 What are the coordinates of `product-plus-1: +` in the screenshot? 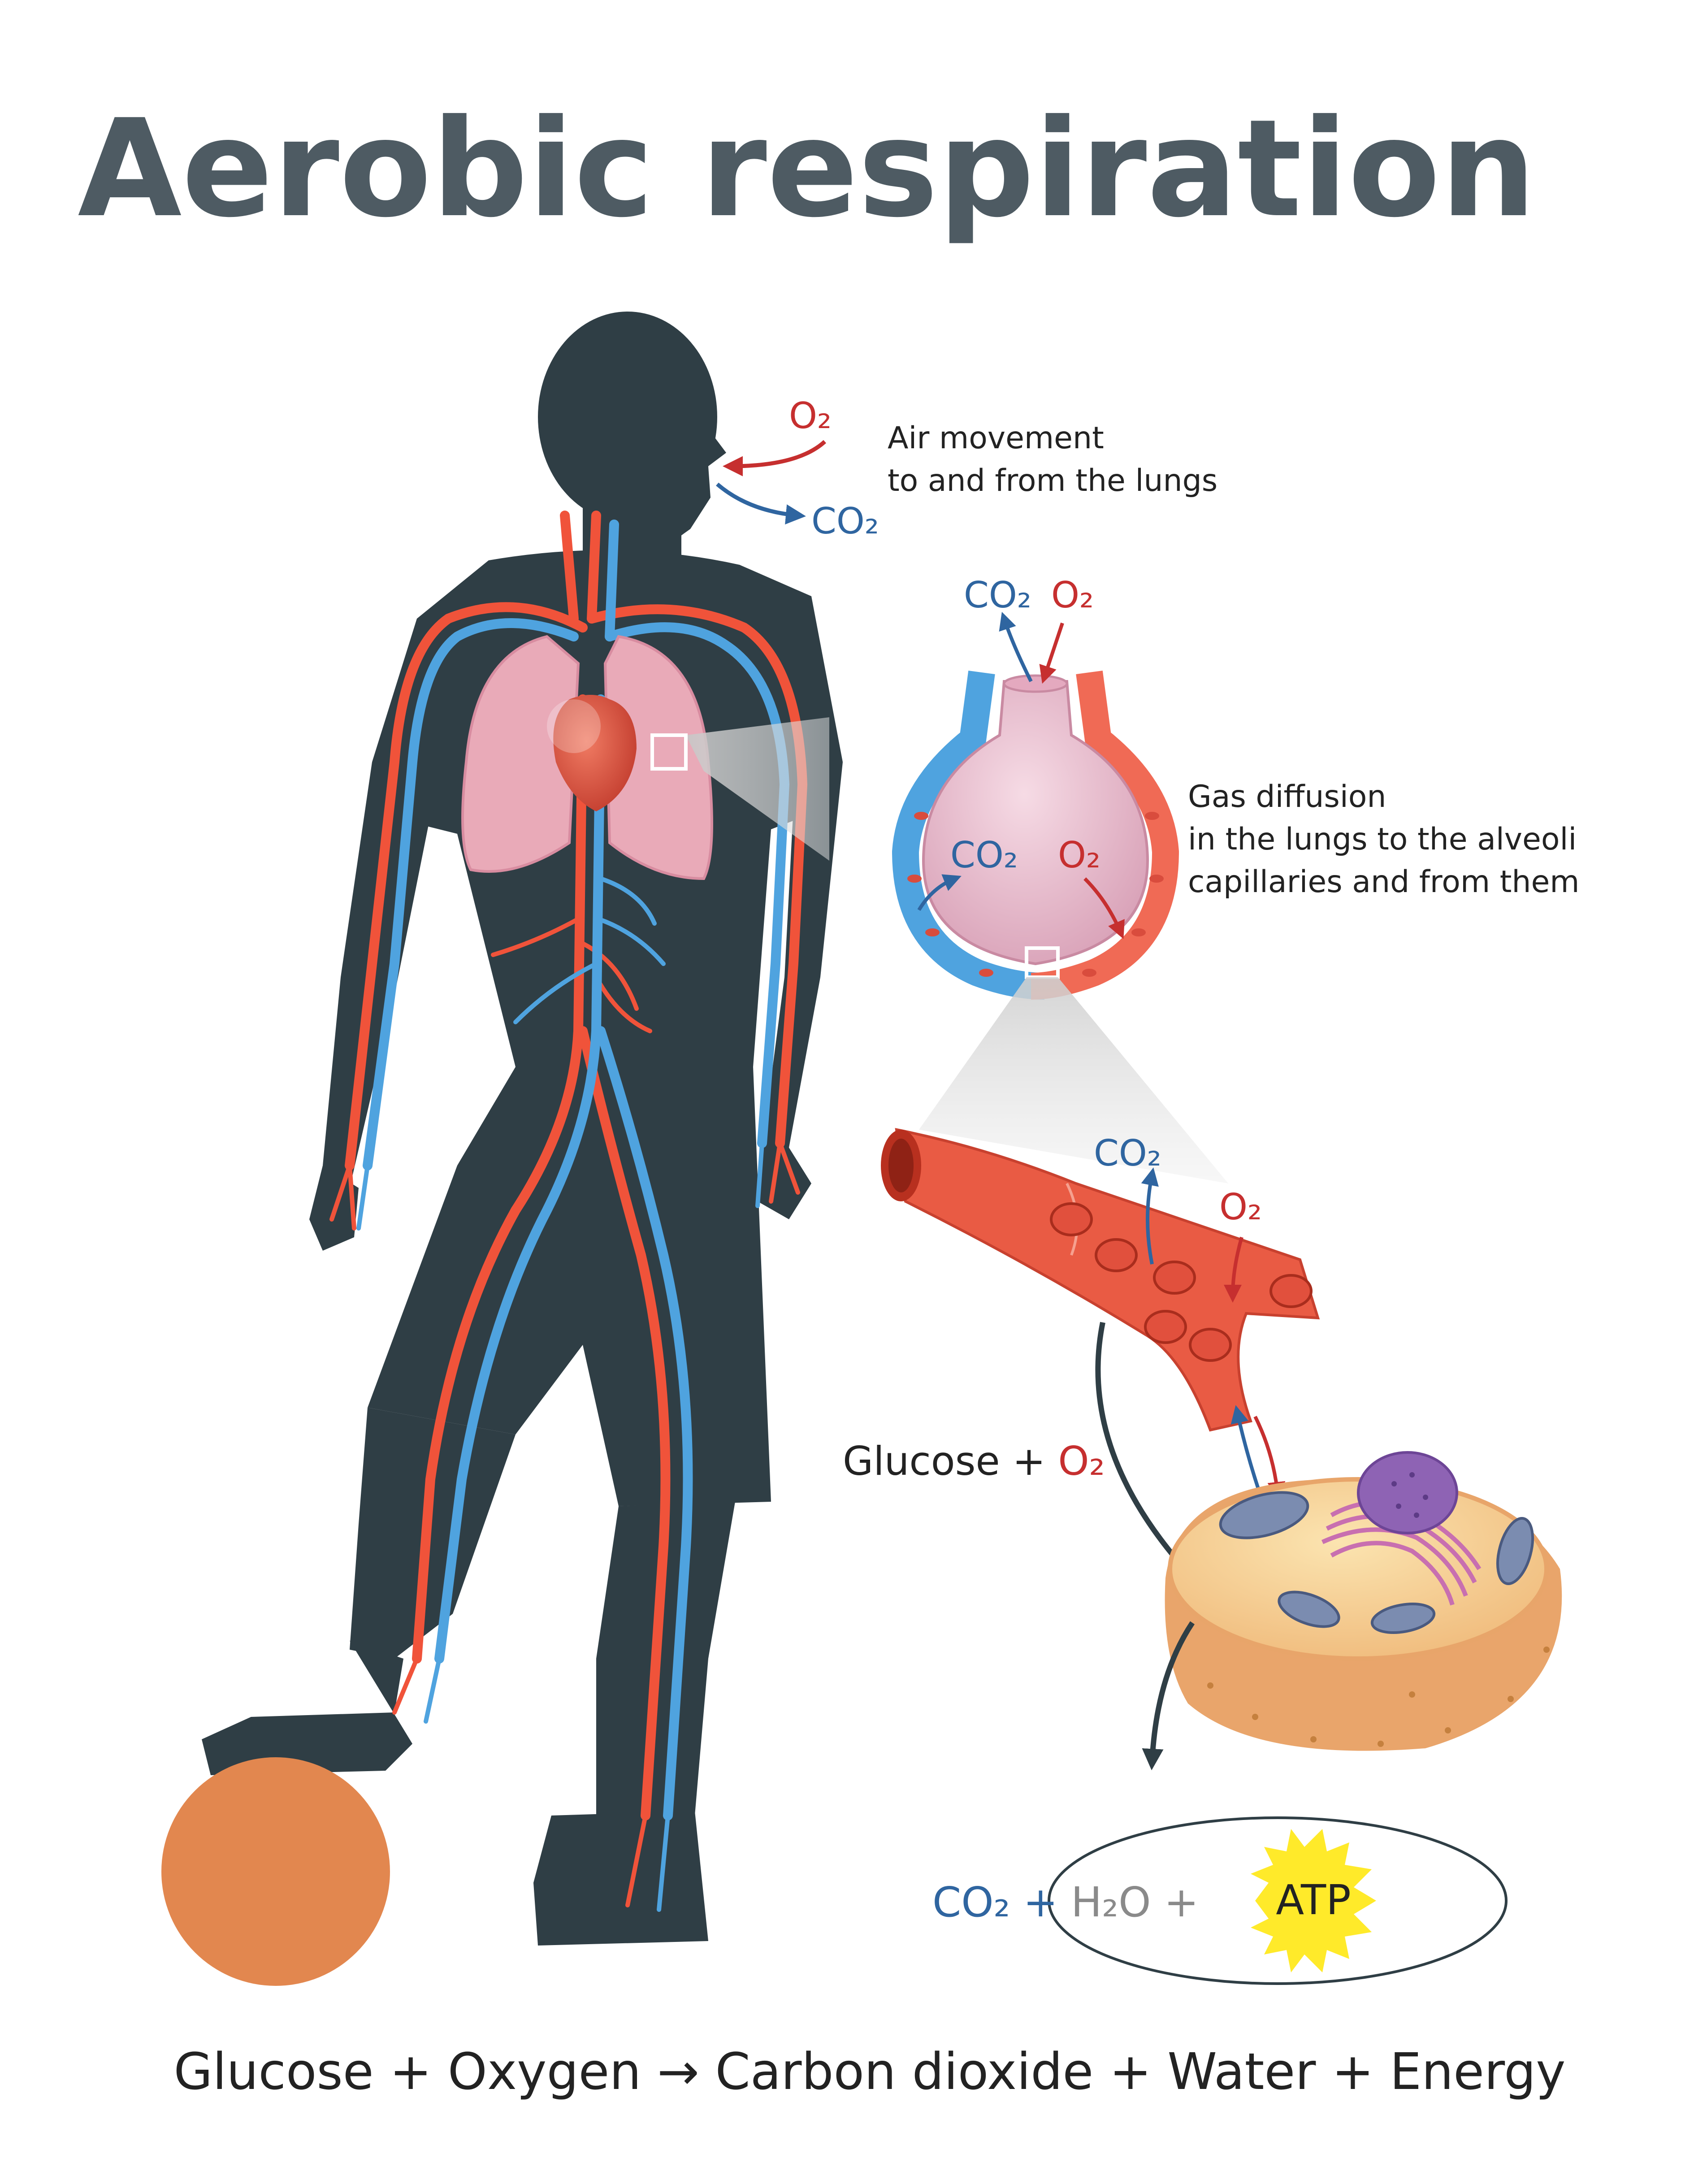 It's located at (1041, 1902).